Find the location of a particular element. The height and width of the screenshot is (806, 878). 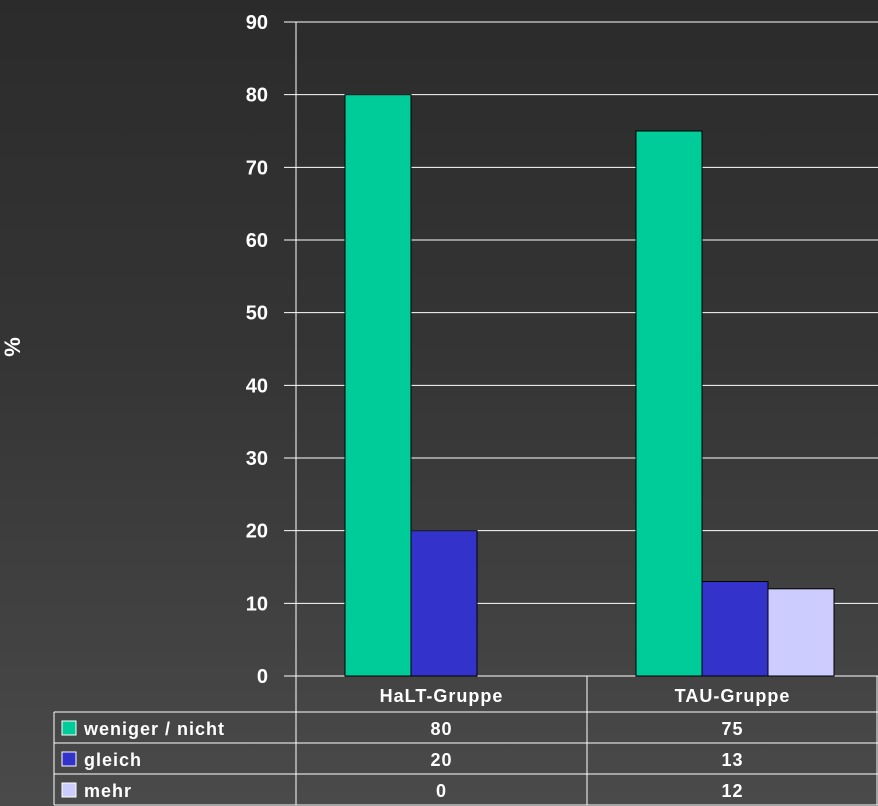

x-category-label: TAU-Gruppe is located at coordinates (733, 696).